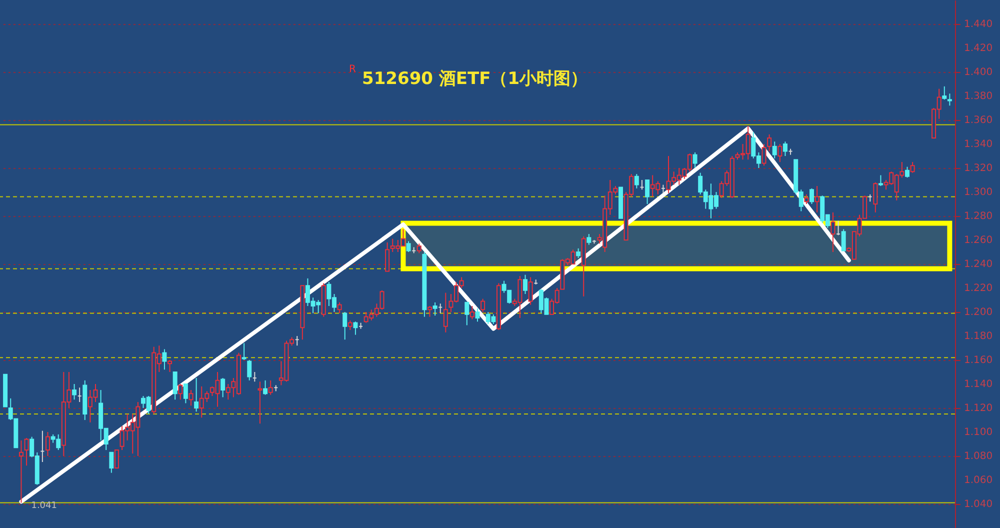 The image size is (1000, 528). I want to click on y-tick-label: 1.300, so click(978, 192).